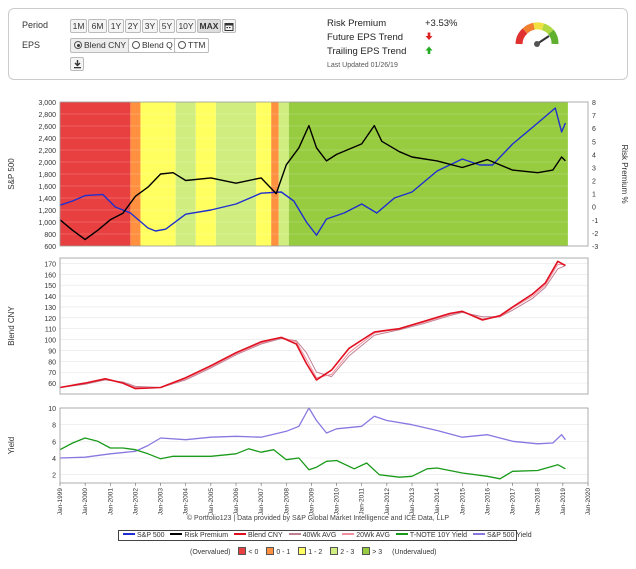 The image size is (636, 569). What do you see at coordinates (362, 501) in the screenshot?
I see `x-tick-label: Jan-2011` at bounding box center [362, 501].